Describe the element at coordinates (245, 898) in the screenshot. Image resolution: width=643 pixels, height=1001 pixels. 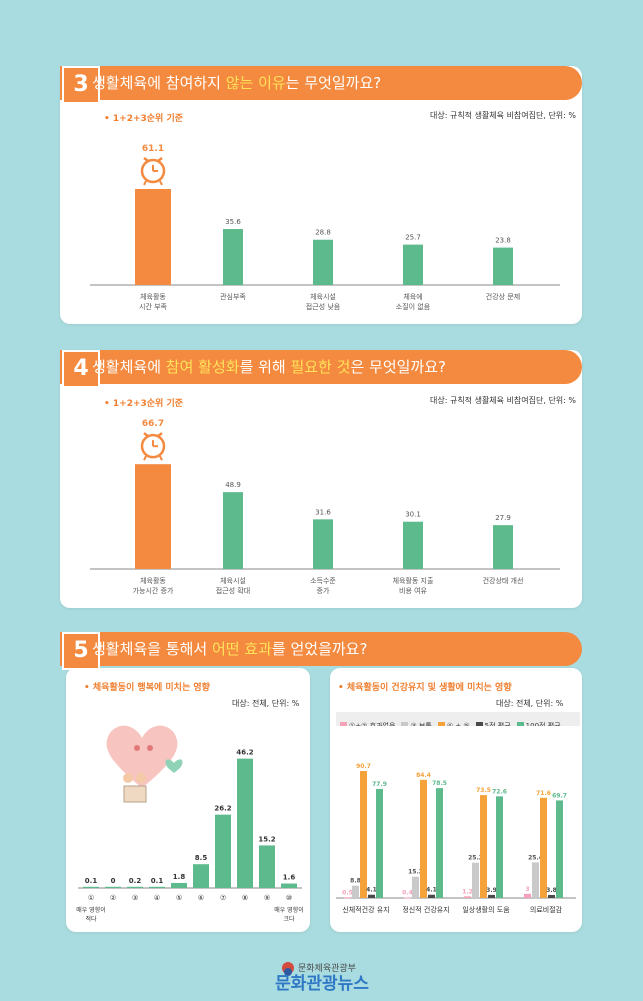
I see `category-label: ⑧` at that location.